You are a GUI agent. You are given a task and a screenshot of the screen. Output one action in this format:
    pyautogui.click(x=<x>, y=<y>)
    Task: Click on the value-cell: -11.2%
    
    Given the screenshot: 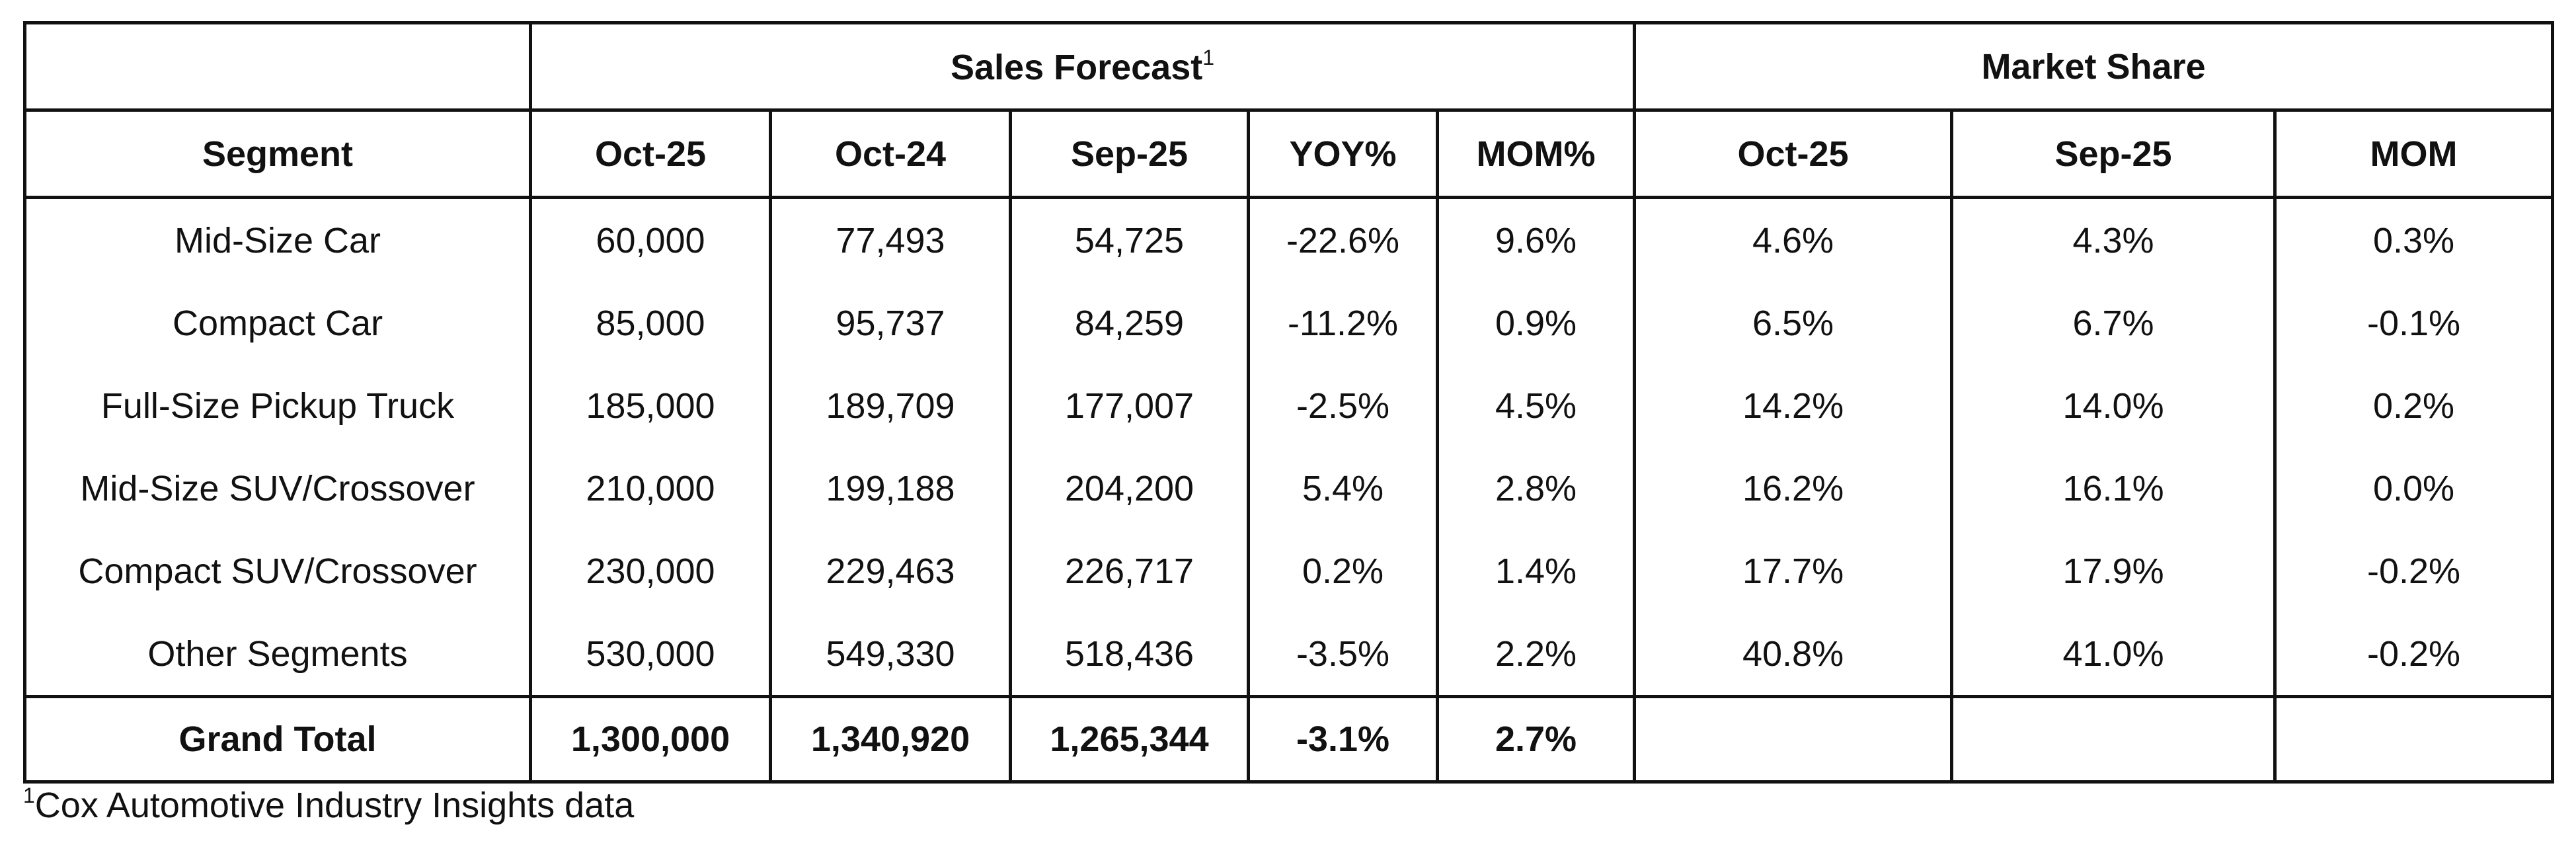 What is the action you would take?
    pyautogui.click(x=1343, y=323)
    